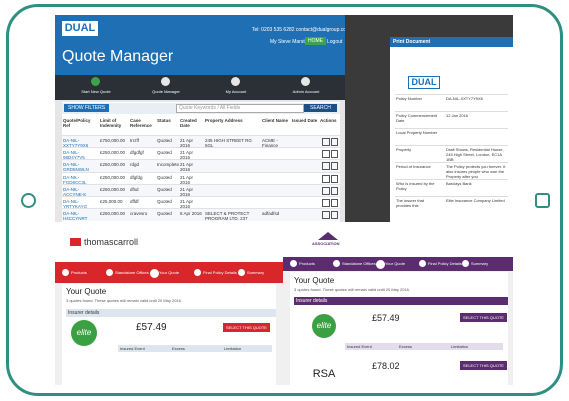  What do you see at coordinates (111, 242) in the screenshot?
I see `tc-logo: thomascarroll` at bounding box center [111, 242].